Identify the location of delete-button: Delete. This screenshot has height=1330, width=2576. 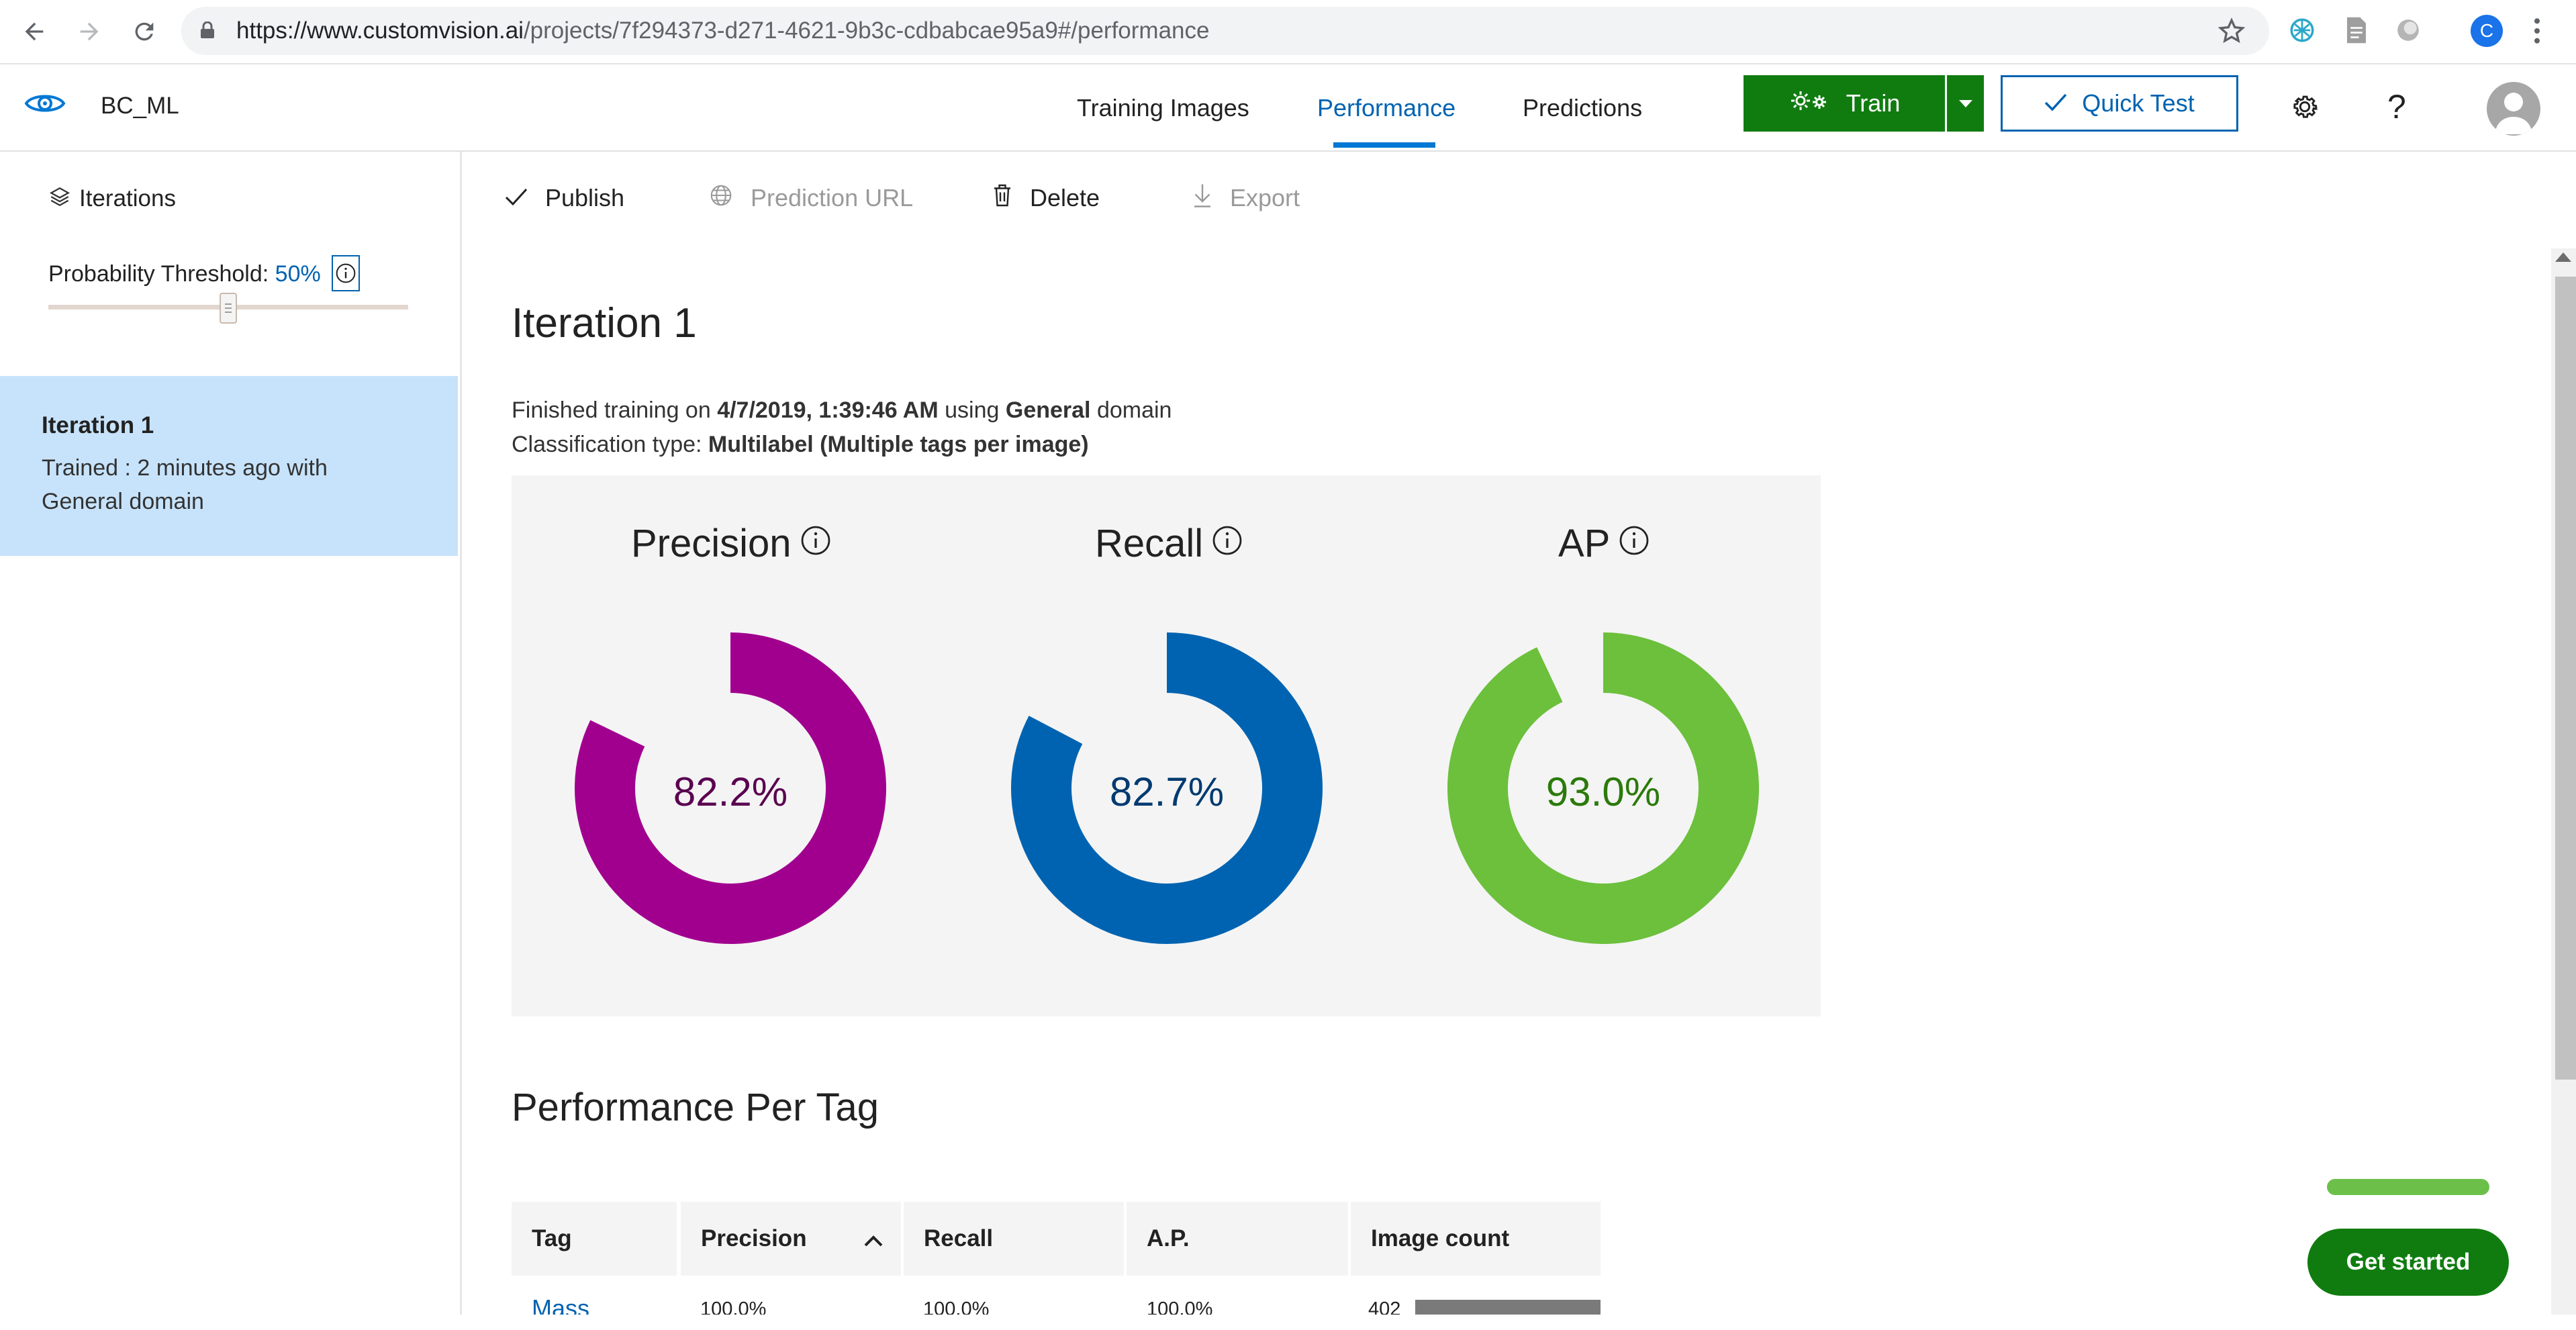
(1046, 198).